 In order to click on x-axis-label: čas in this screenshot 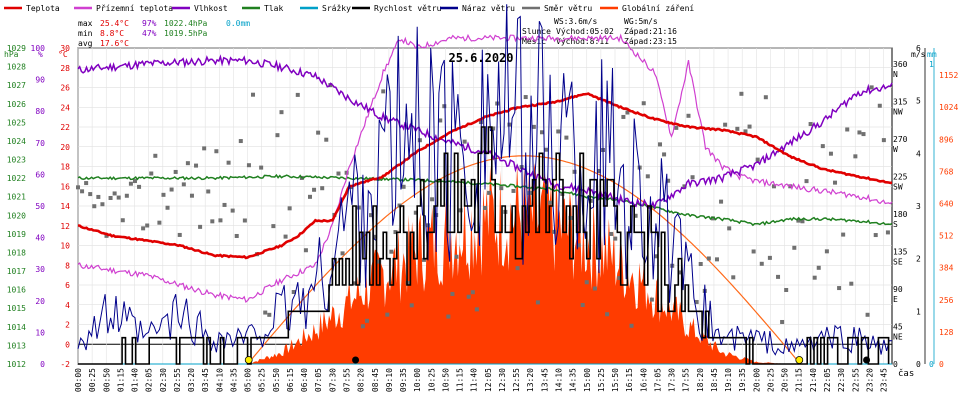, I will do `click(906, 373)`.